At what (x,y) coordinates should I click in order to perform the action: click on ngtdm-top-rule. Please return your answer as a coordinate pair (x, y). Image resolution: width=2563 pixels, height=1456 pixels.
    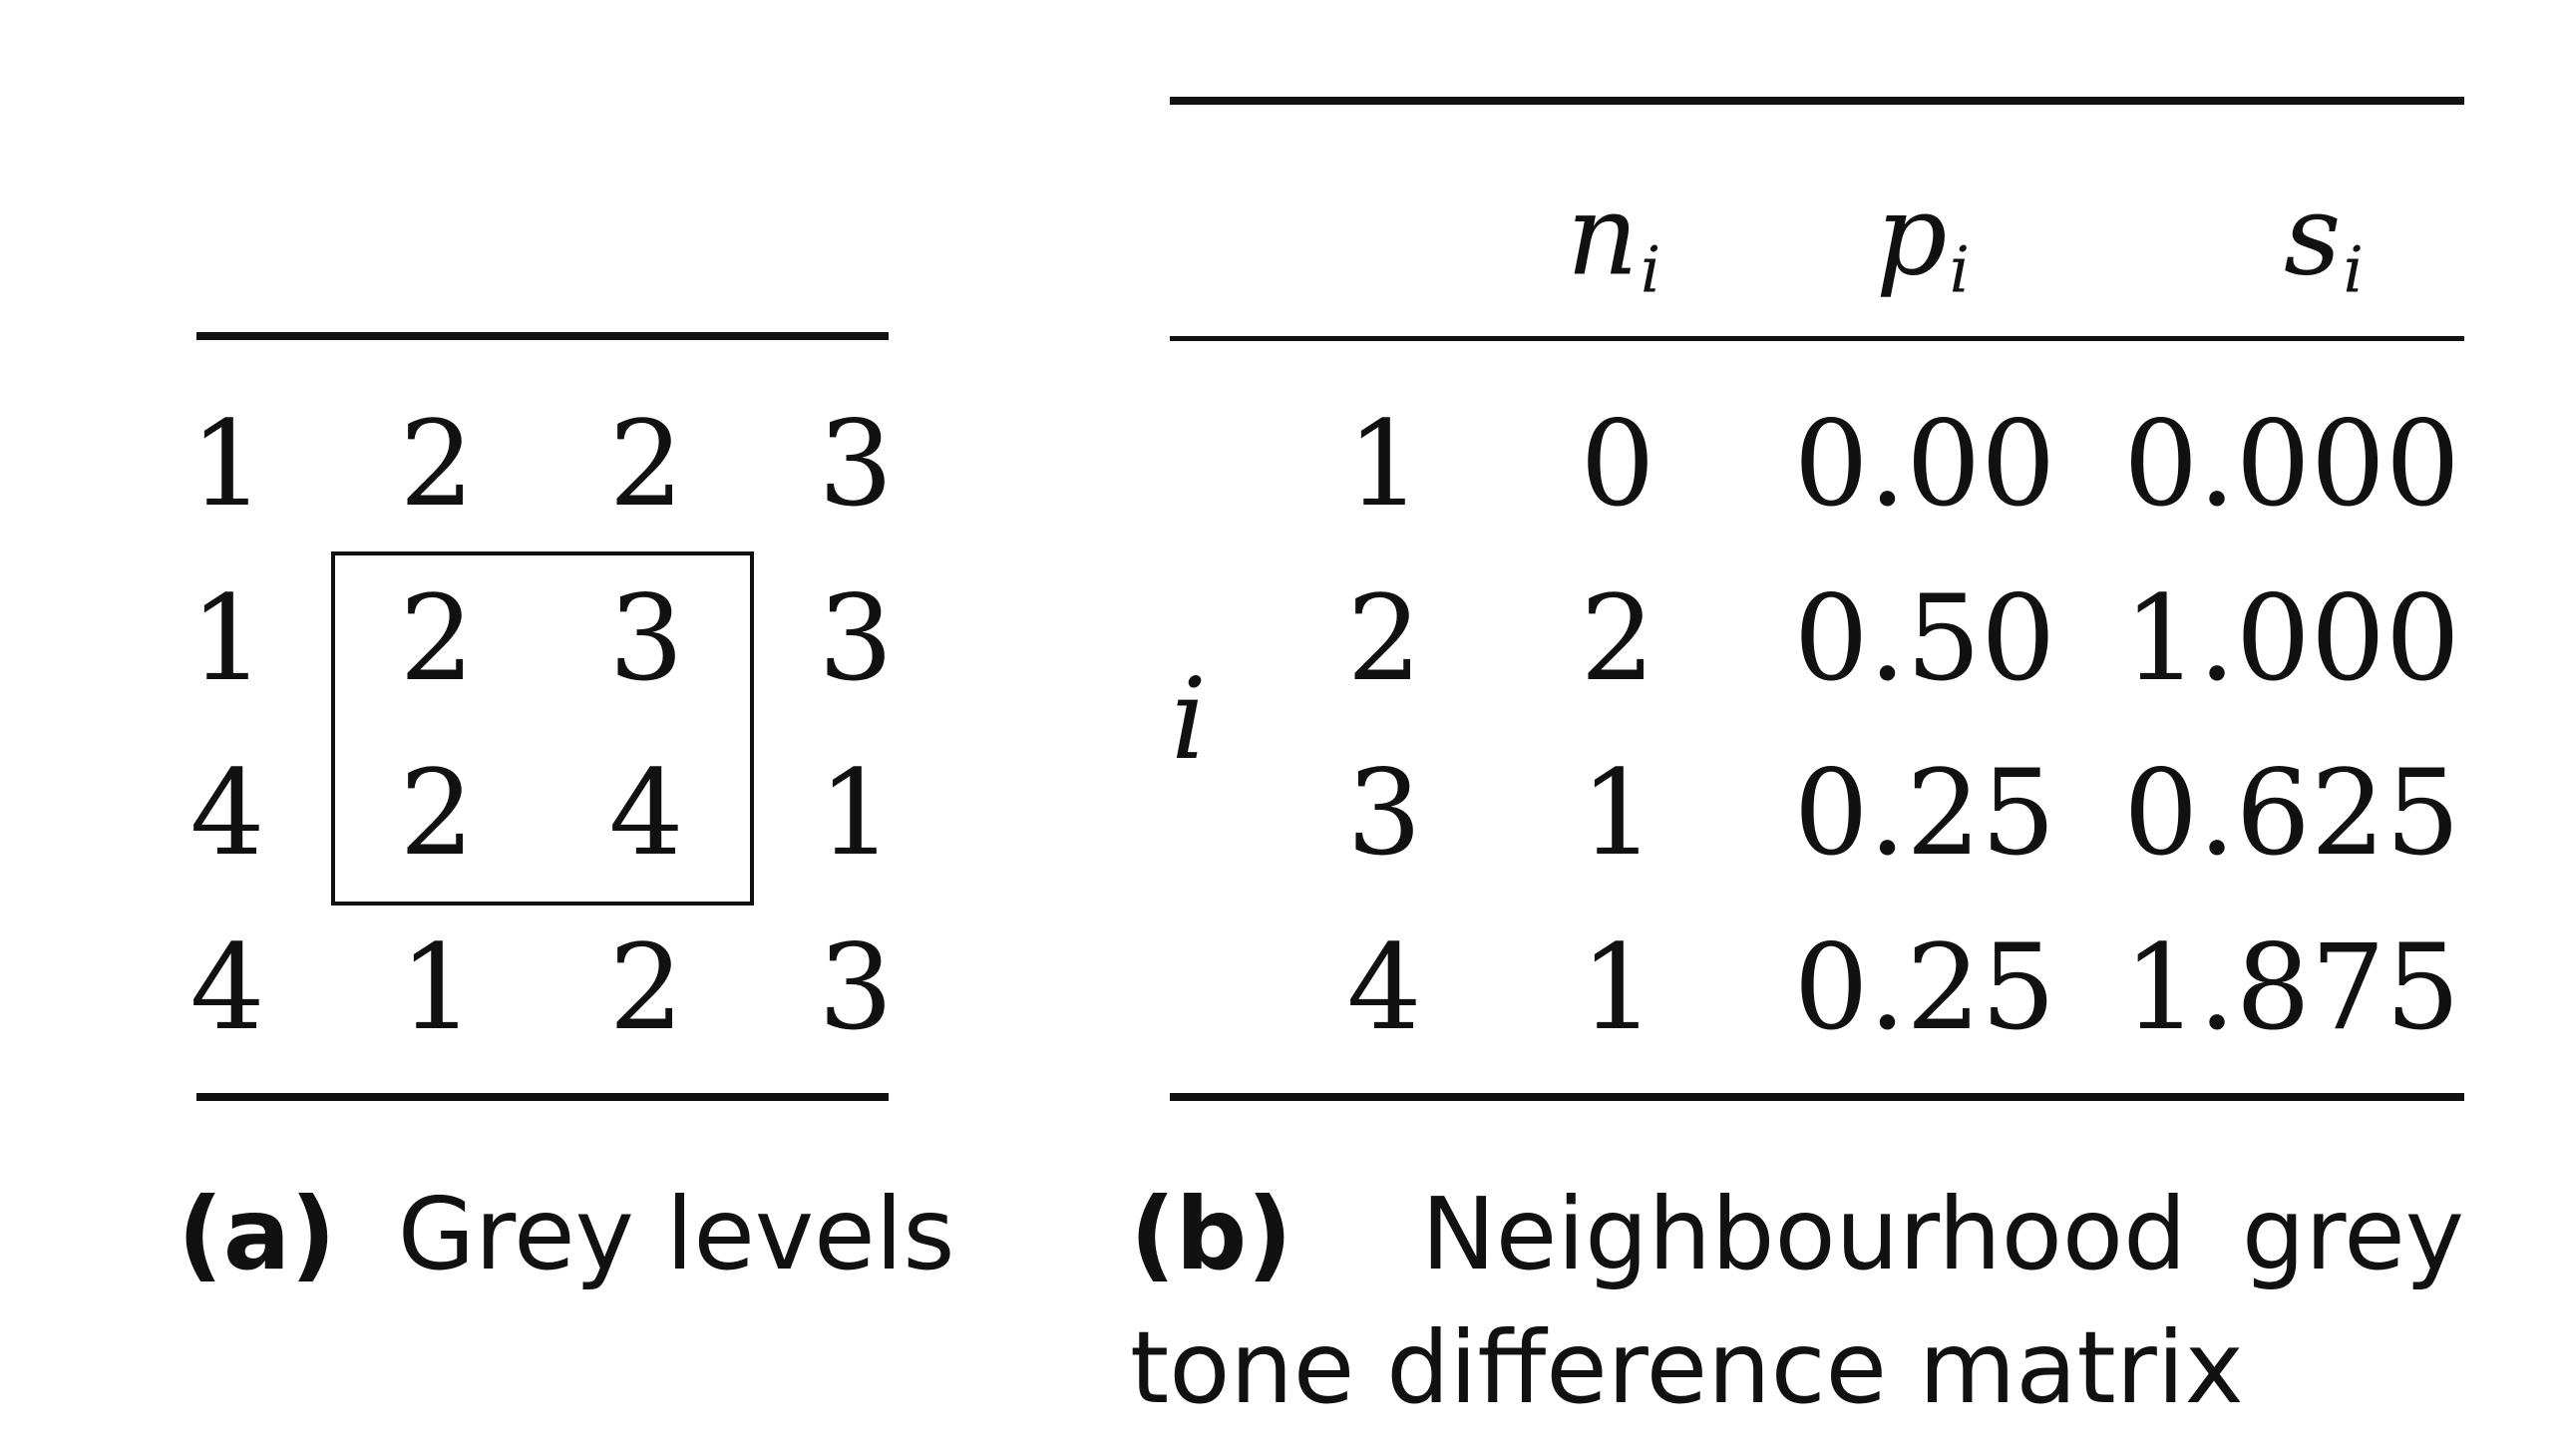
    Looking at the image, I should click on (1817, 101).